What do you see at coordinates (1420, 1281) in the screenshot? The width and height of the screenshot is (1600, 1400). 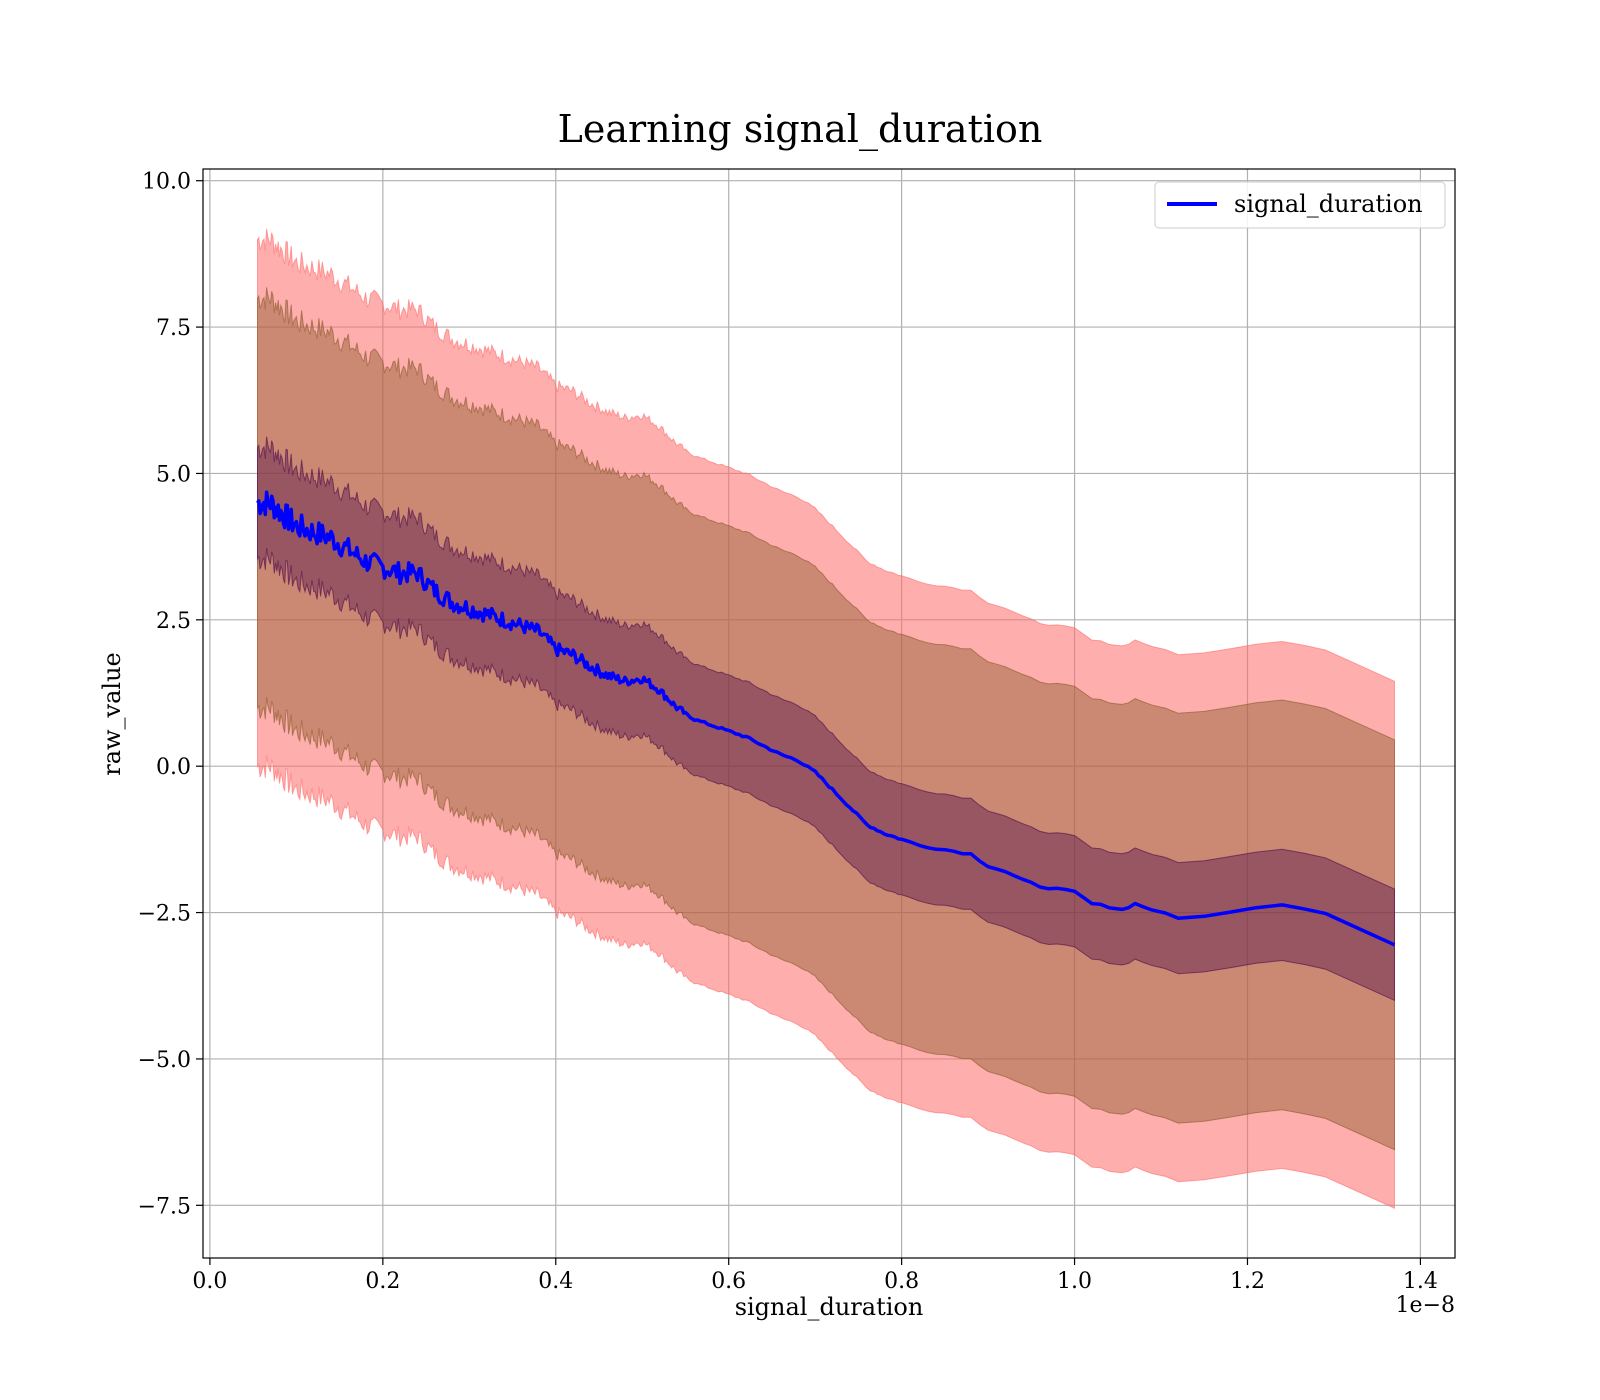 I see `x-tick-label: 1.4` at bounding box center [1420, 1281].